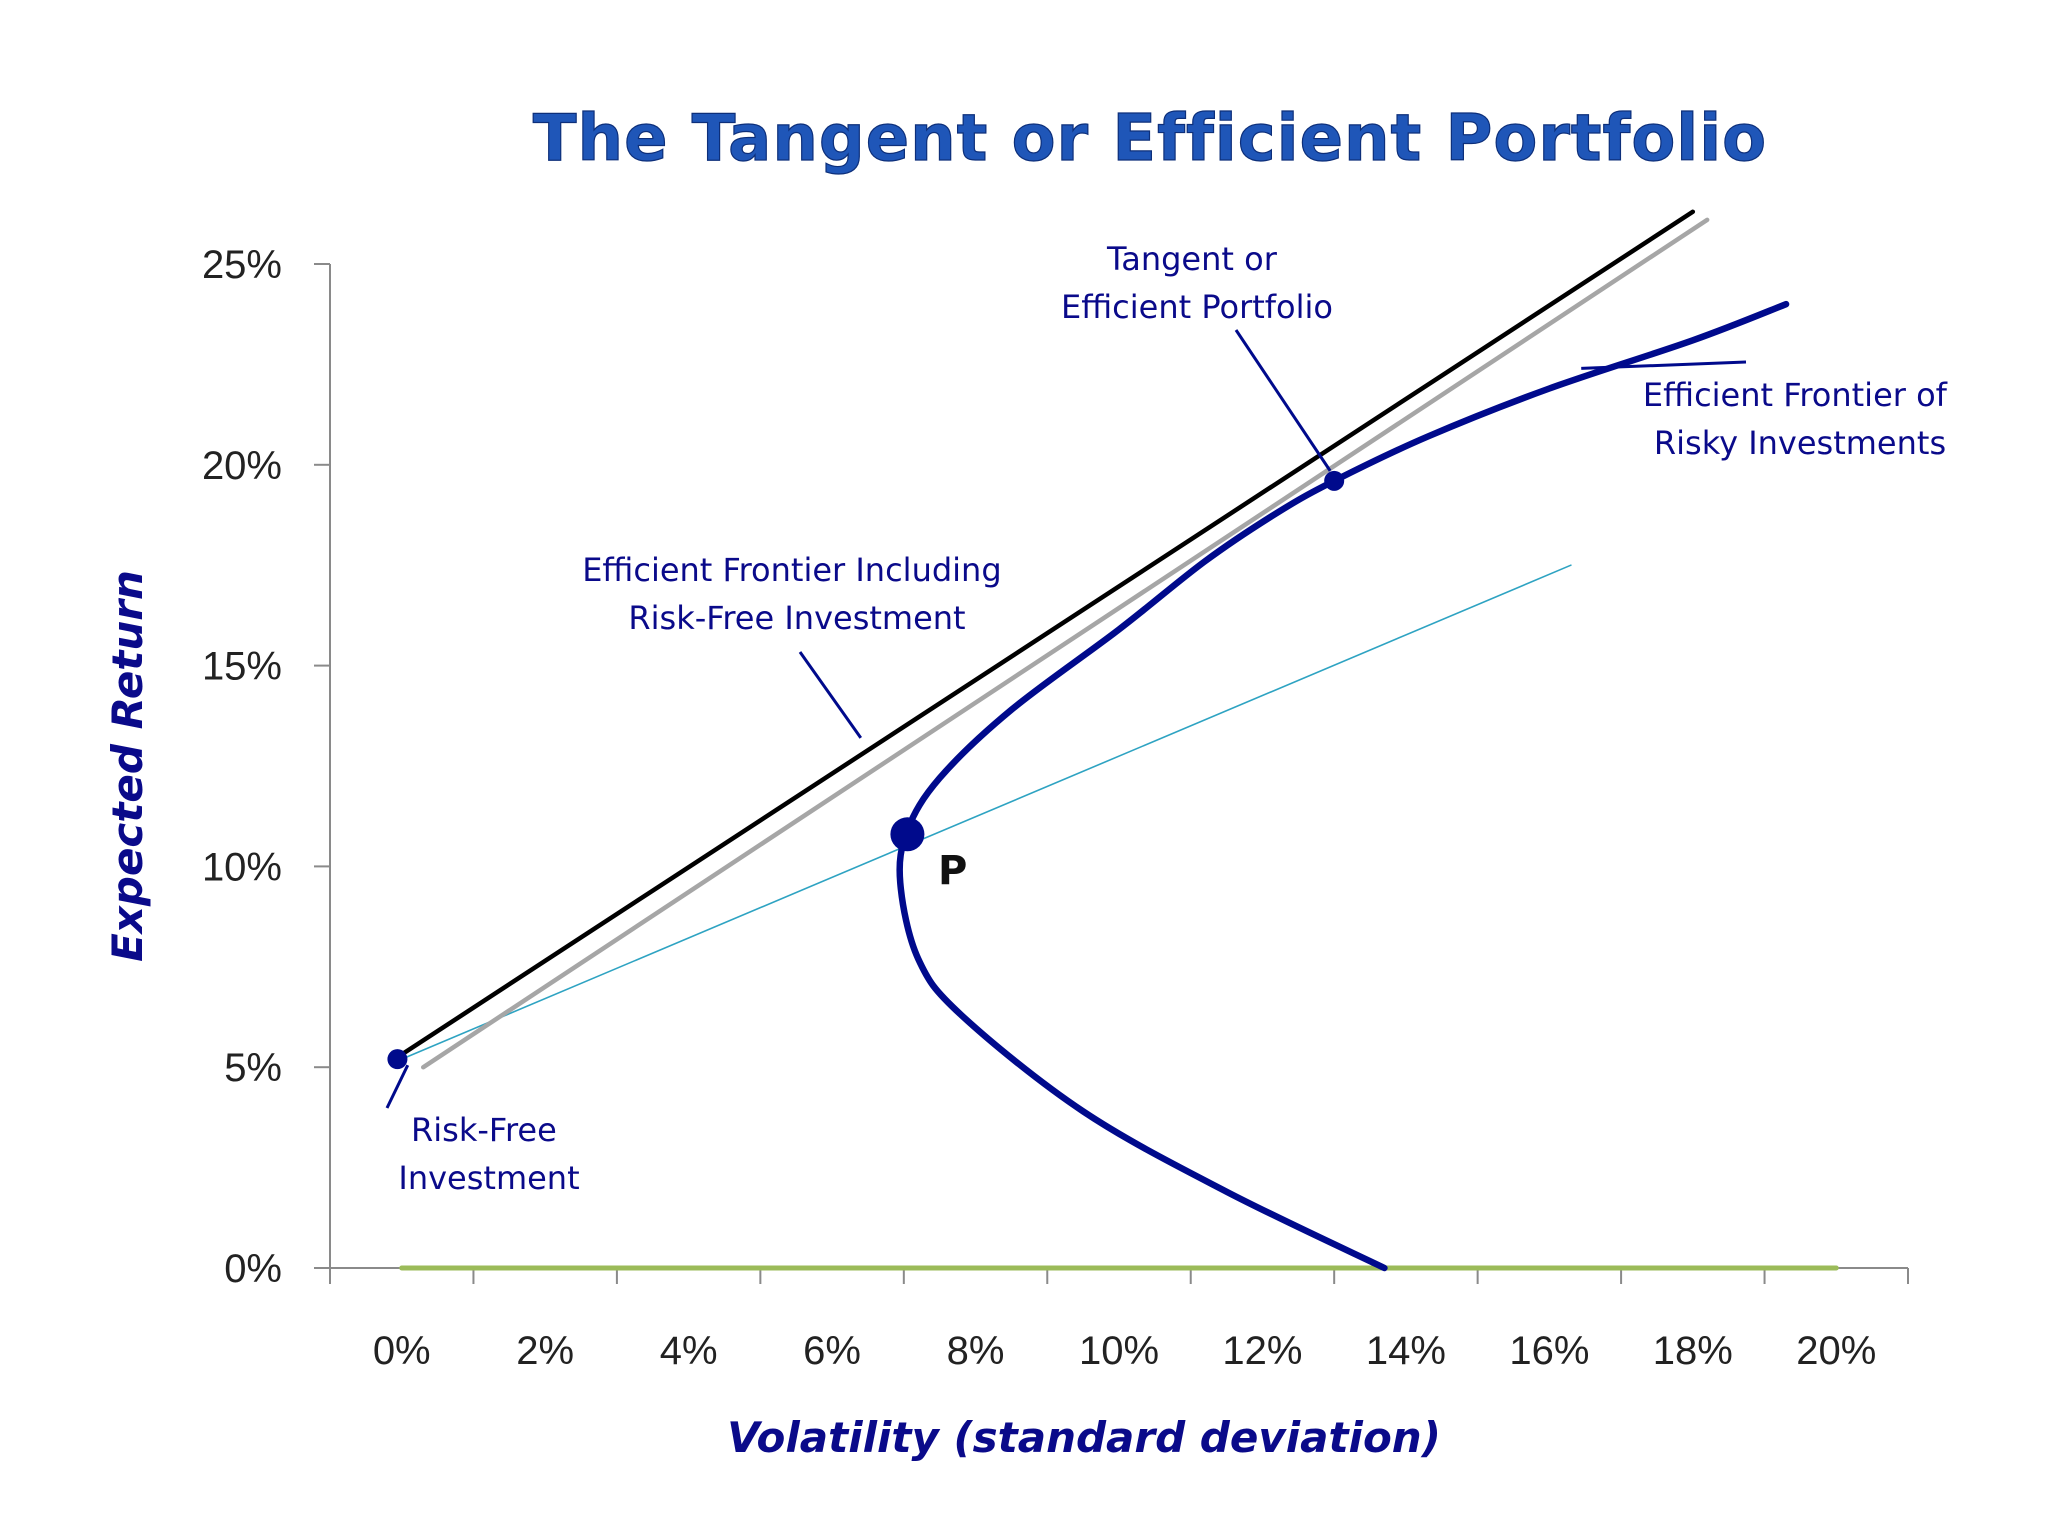 The height and width of the screenshot is (1536, 2048). What do you see at coordinates (689, 1351) in the screenshot?
I see `x-tick-label: 4%` at bounding box center [689, 1351].